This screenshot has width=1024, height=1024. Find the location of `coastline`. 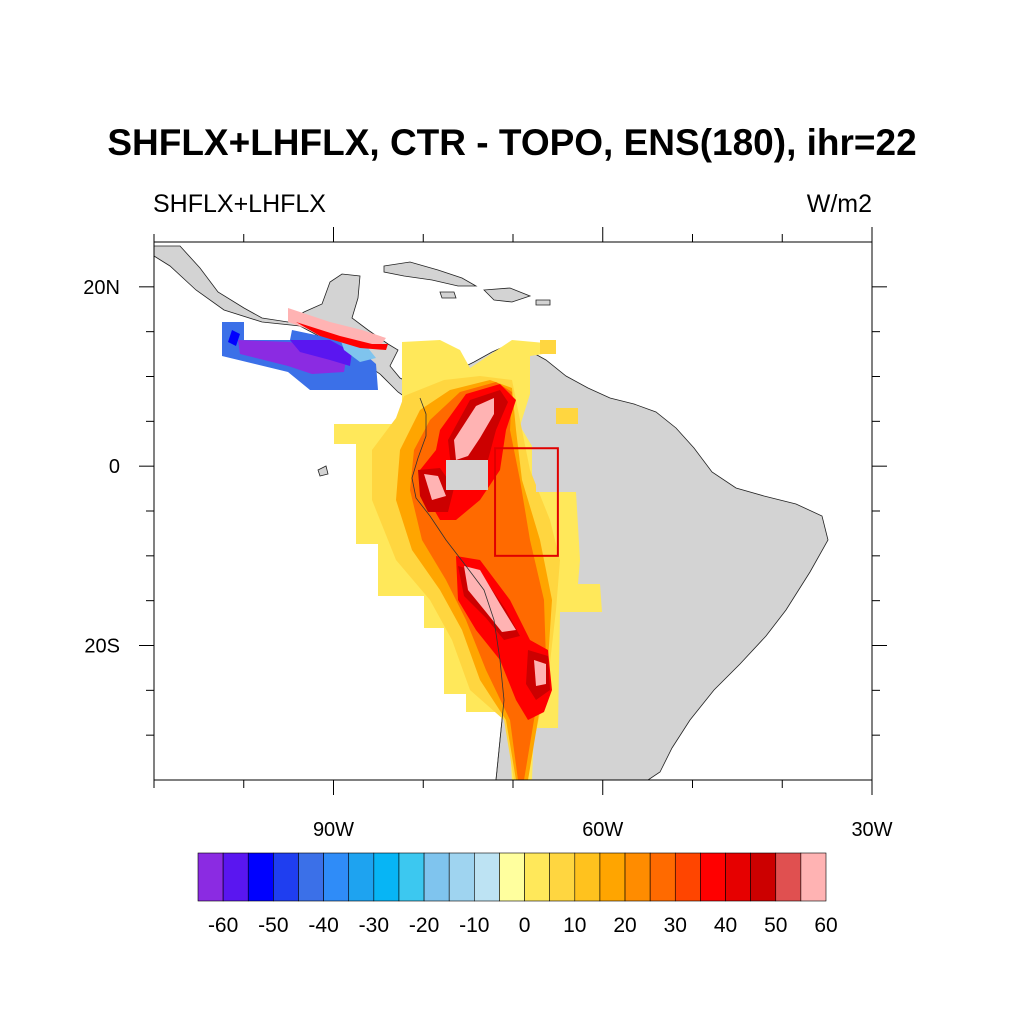

coastline is located at coordinates (458, 588).